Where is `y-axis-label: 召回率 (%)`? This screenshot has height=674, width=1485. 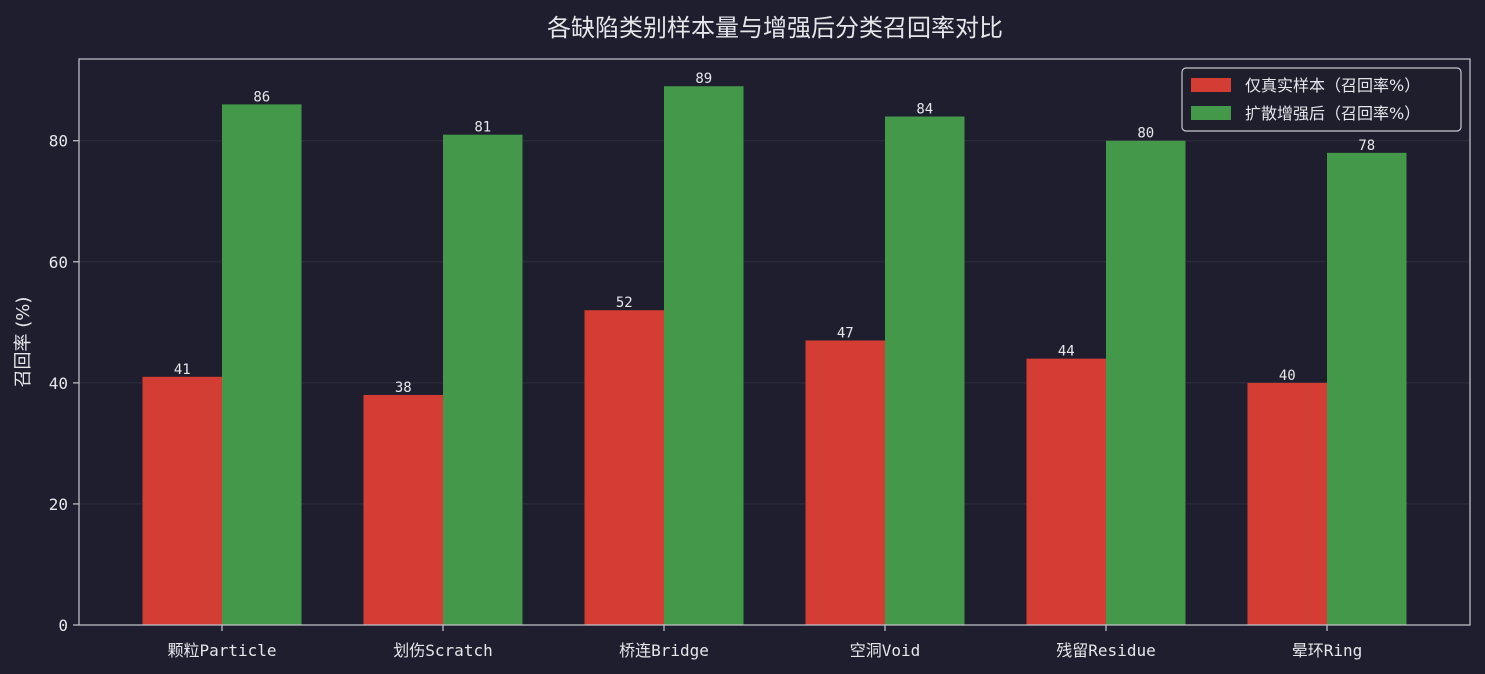 y-axis-label: 召回率 (%) is located at coordinates (23, 342).